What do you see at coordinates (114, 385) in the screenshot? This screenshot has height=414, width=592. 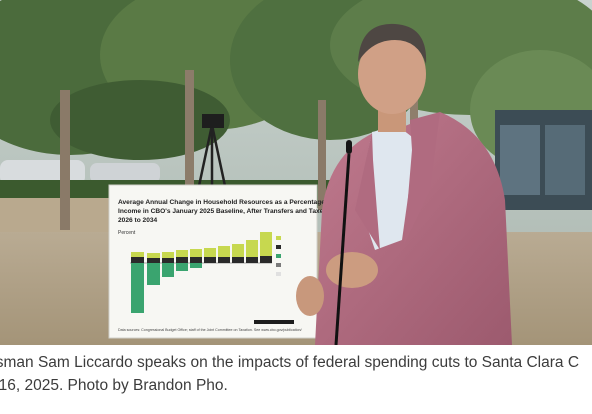 I see `caption-line-2: . 16, 2025. Photo by Brandon Pho.` at bounding box center [114, 385].